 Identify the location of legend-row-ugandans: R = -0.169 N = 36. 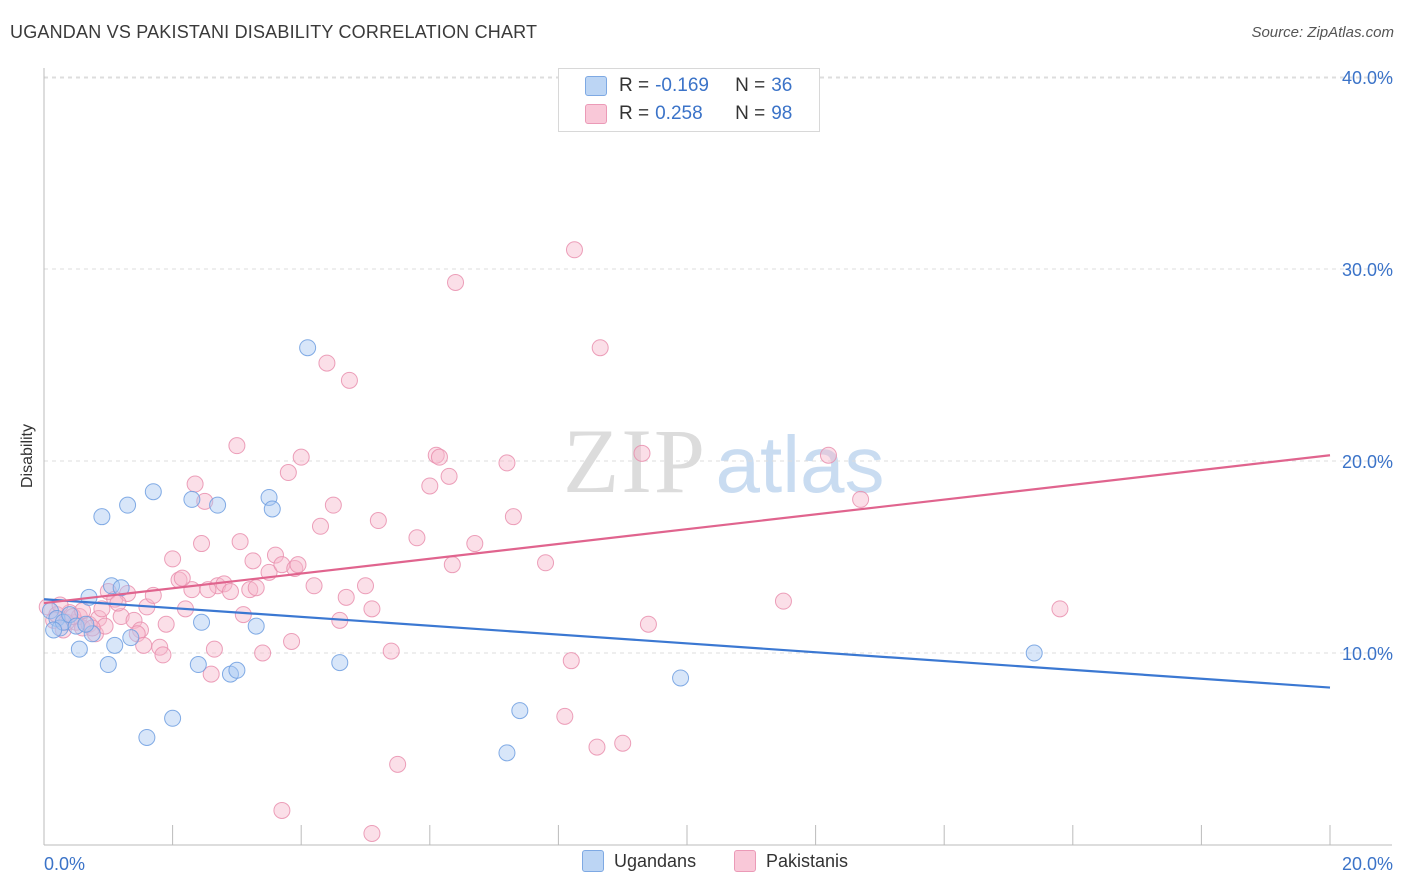
(688, 86).